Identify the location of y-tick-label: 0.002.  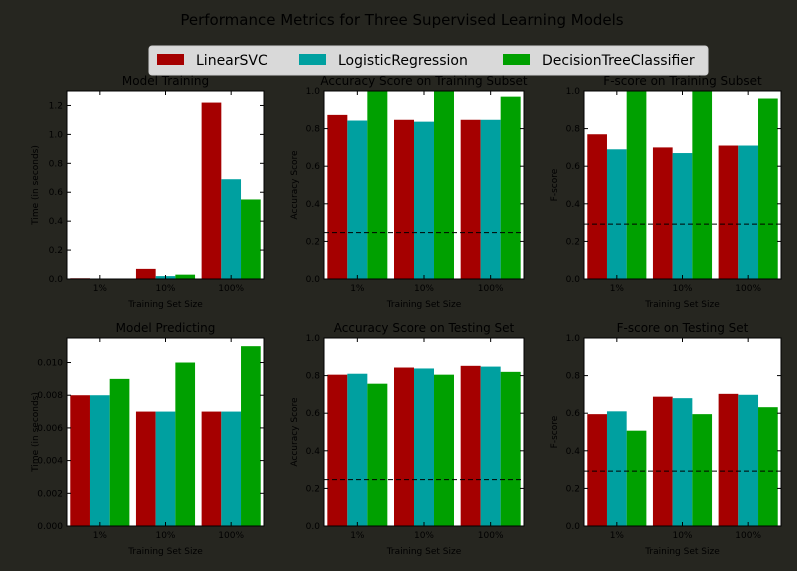
(50, 494).